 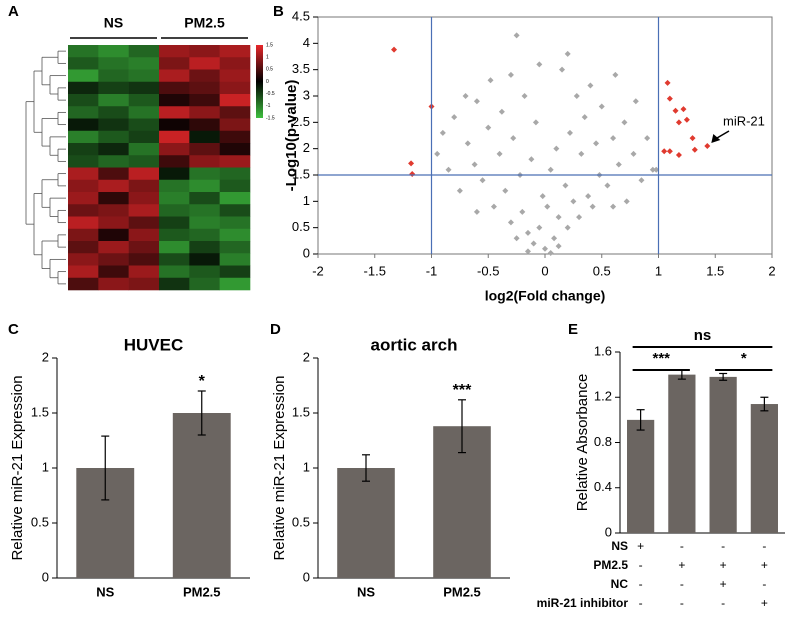 I want to click on annotation: miR-21, so click(x=744, y=120).